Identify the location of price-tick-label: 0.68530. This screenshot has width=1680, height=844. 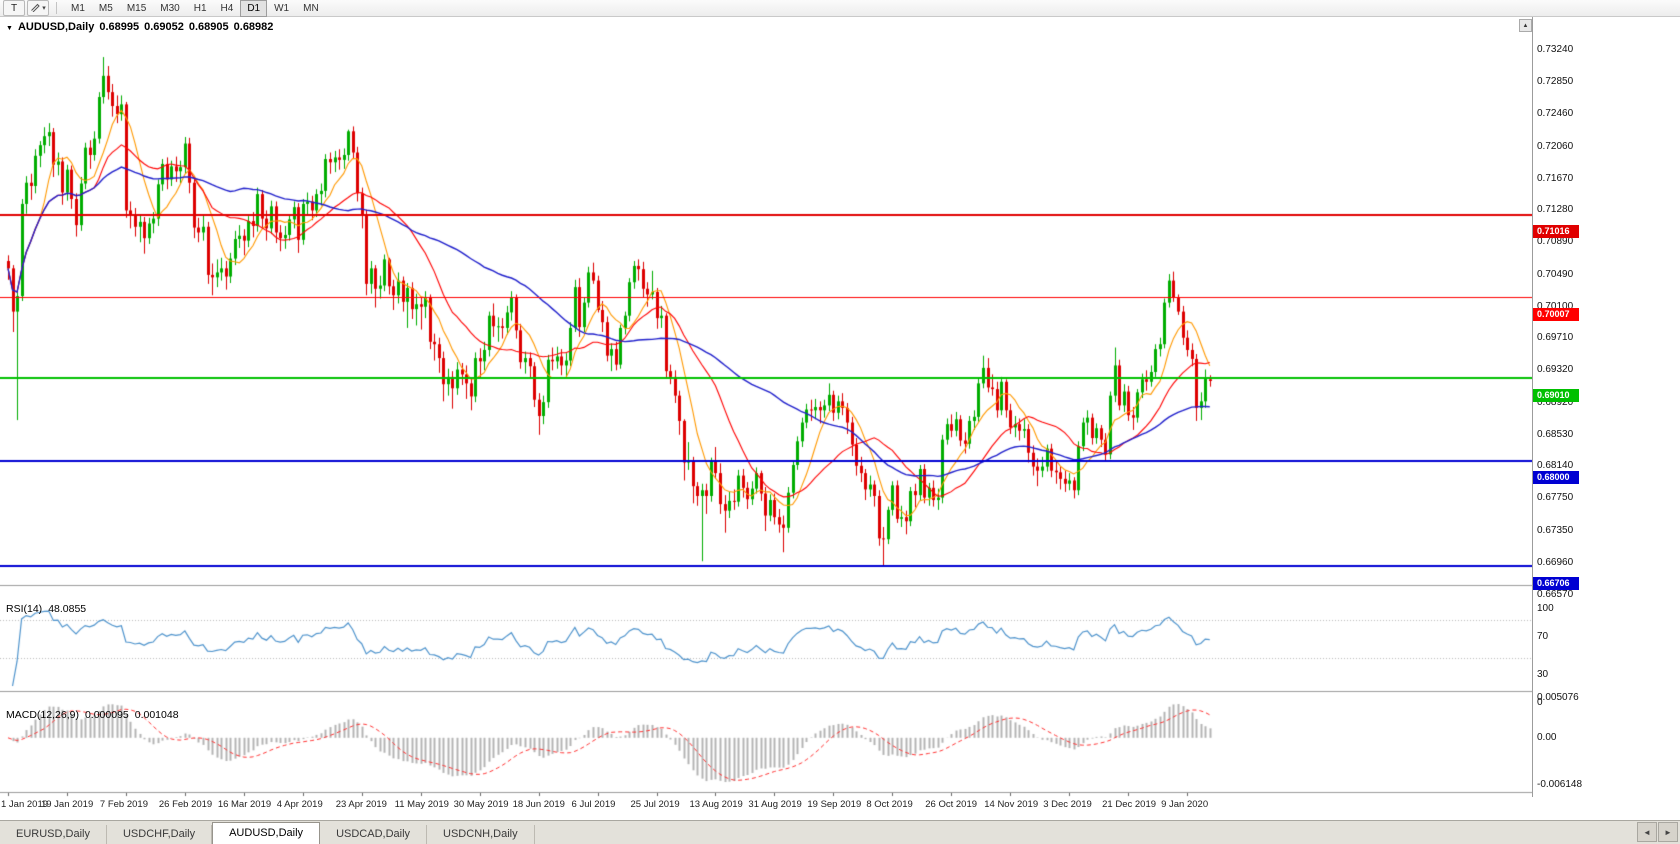
(1555, 434).